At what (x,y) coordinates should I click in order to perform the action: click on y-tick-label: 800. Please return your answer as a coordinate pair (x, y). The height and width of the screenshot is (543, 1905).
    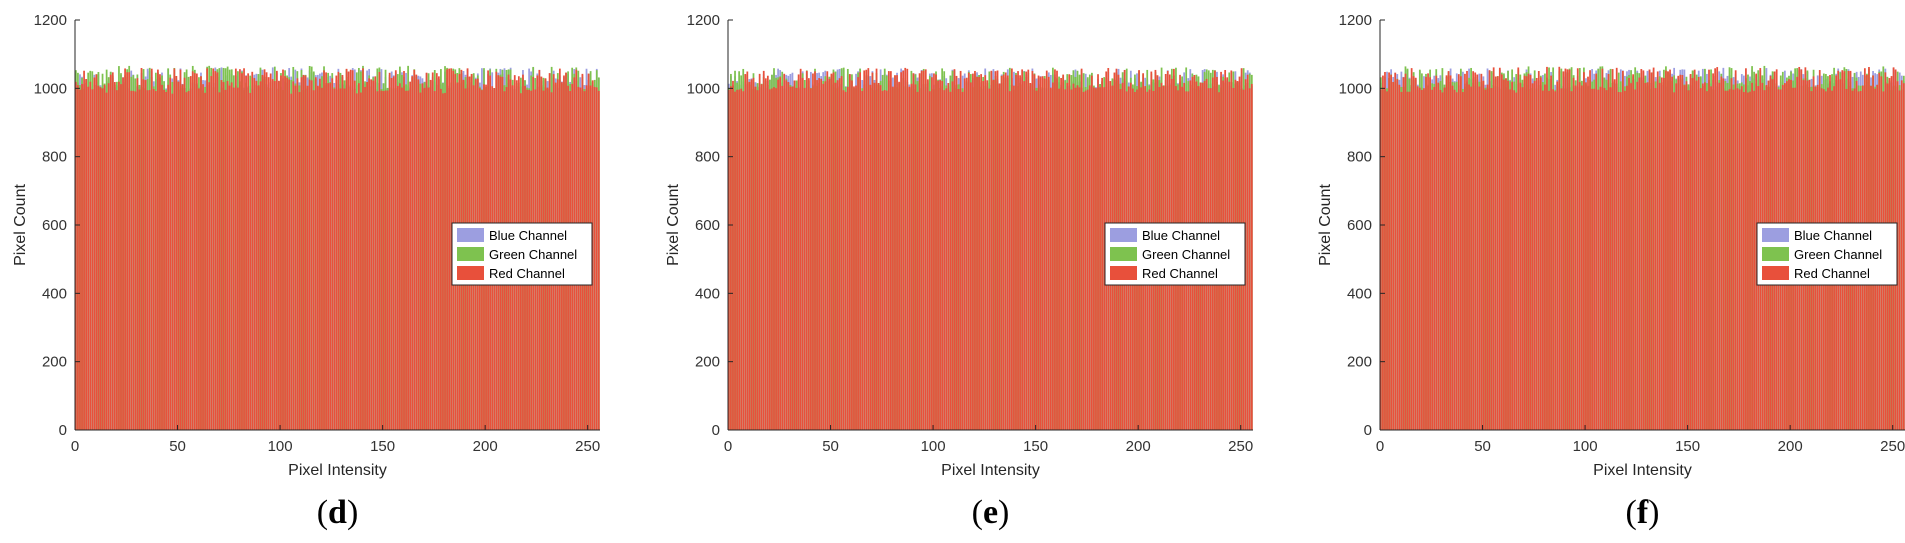
    Looking at the image, I should click on (54, 157).